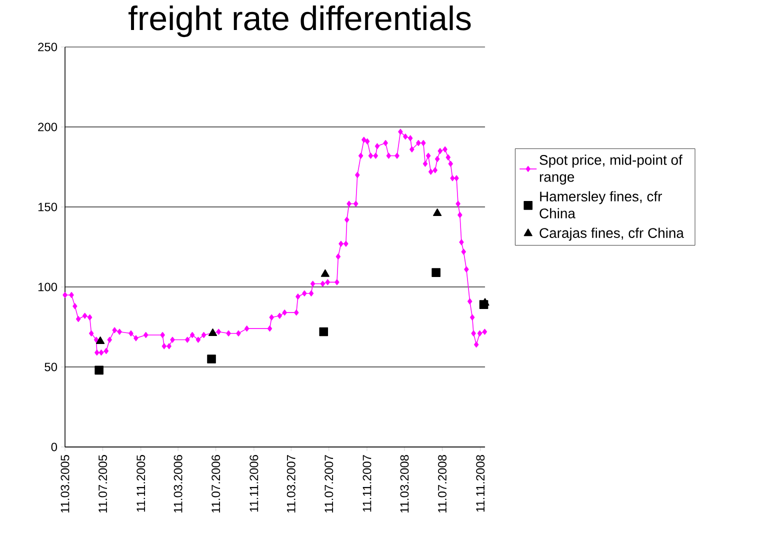 This screenshot has width=770, height=551. I want to click on legend-label: Carajas fines, cfr China, so click(612, 234).